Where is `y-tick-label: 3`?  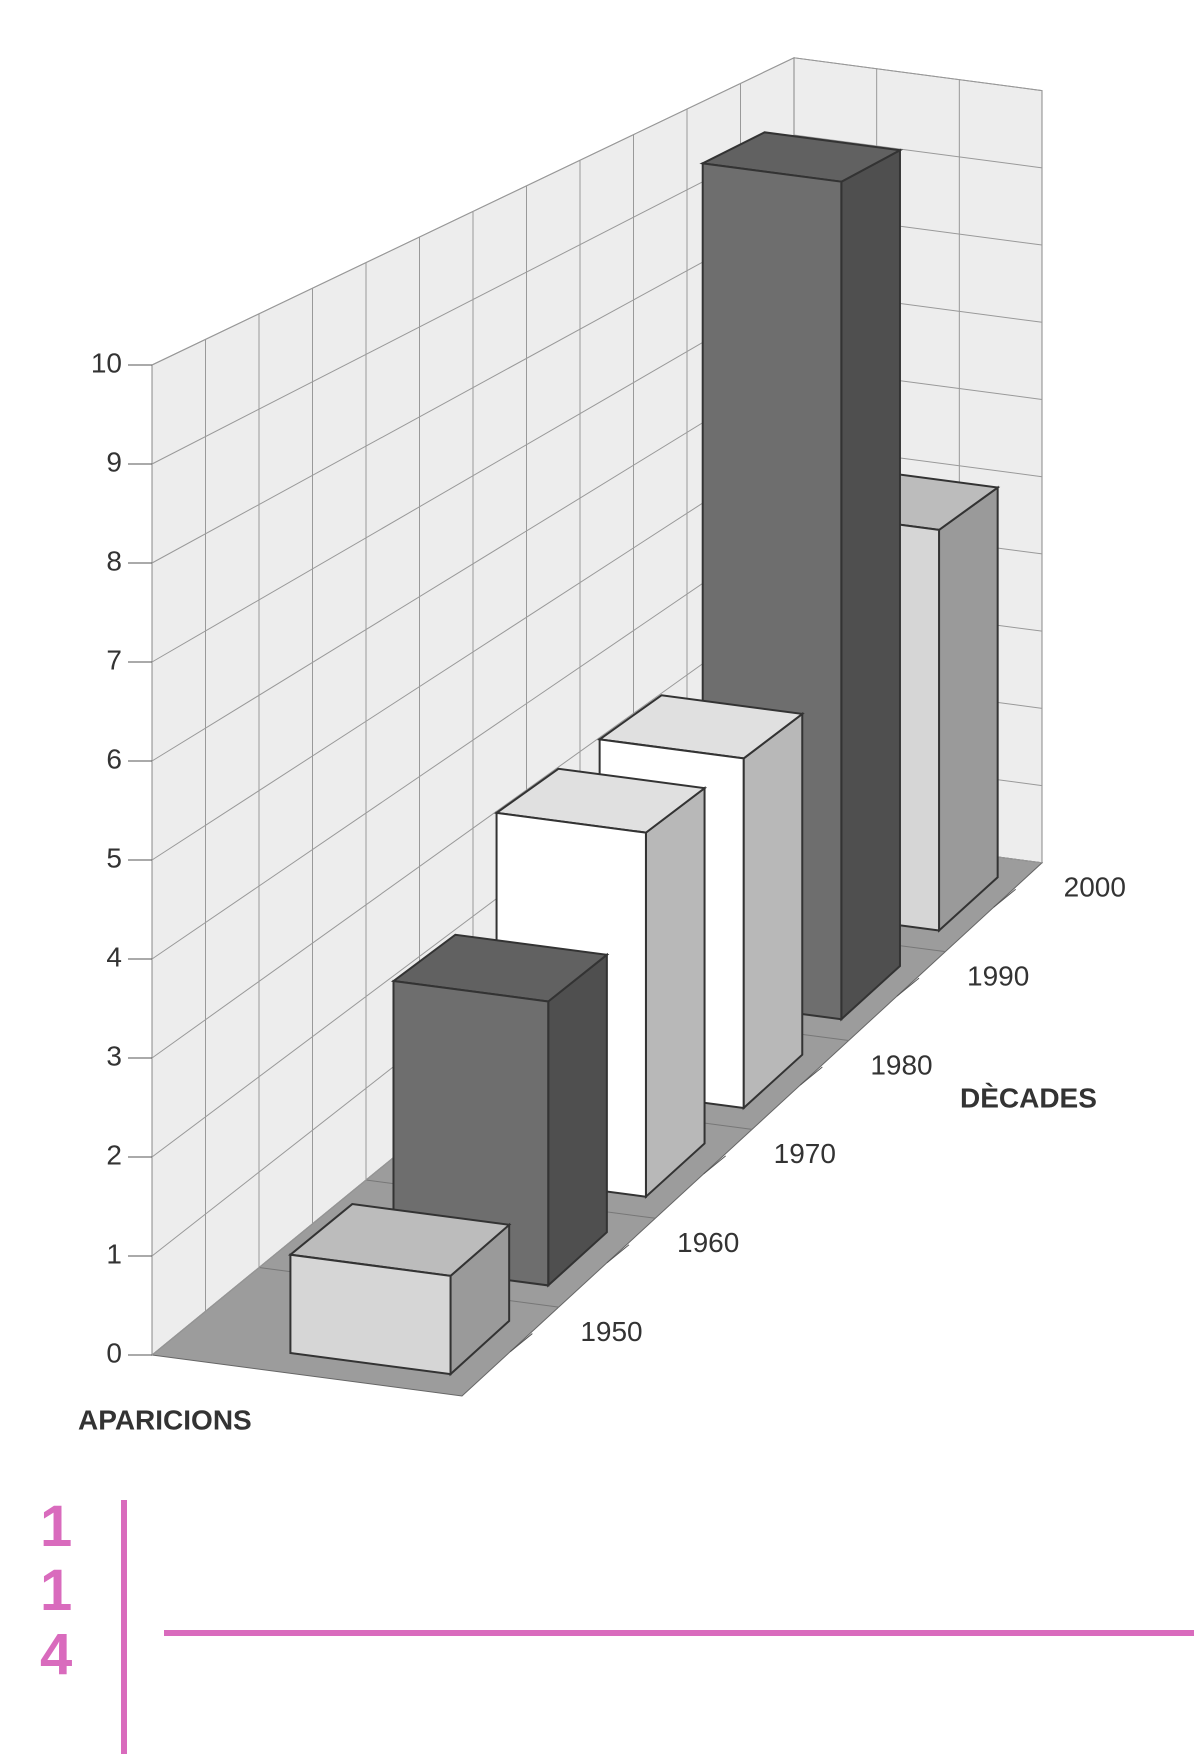
y-tick-label: 3 is located at coordinates (114, 1055).